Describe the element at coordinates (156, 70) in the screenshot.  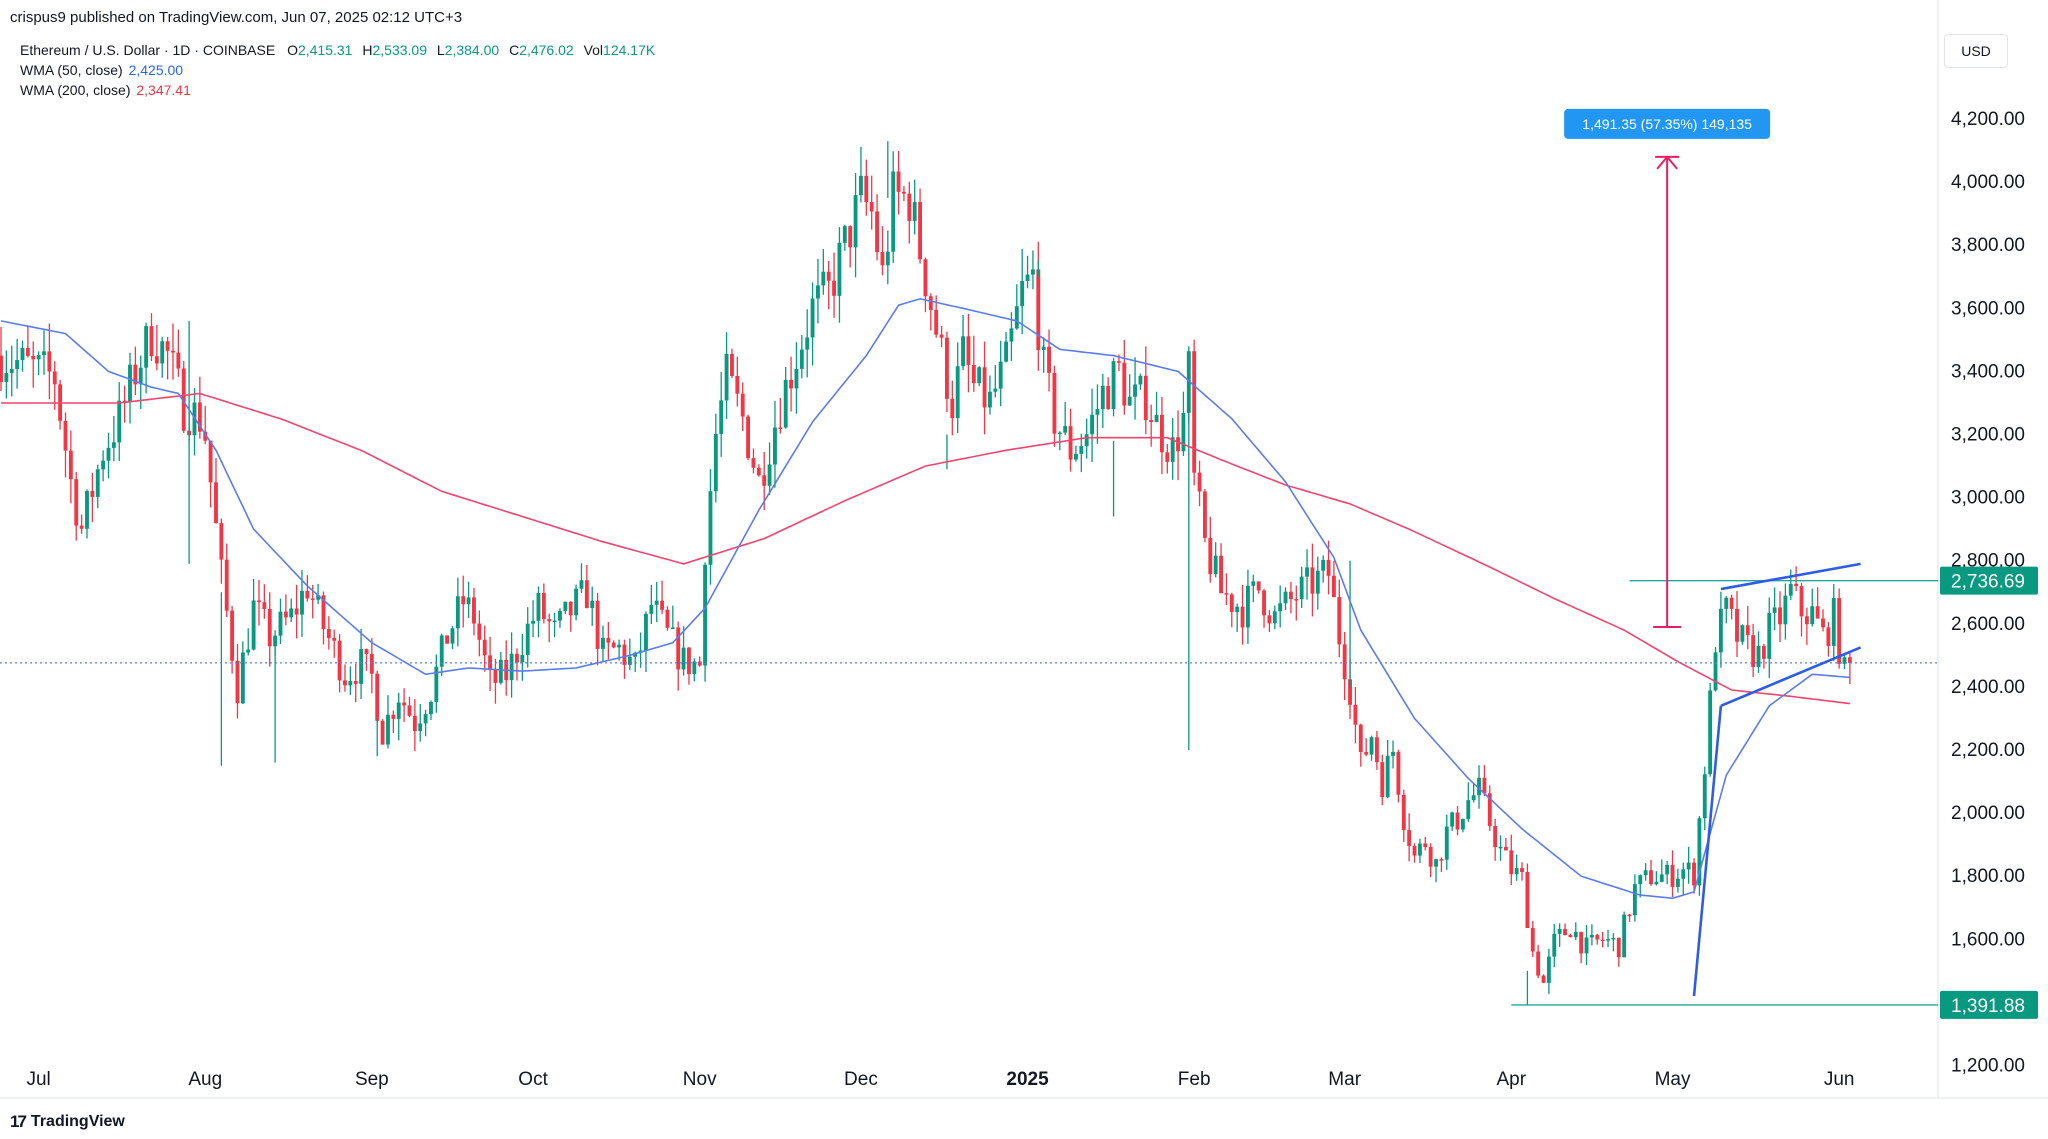
I see `legend-wma50-value: 2,425.00` at that location.